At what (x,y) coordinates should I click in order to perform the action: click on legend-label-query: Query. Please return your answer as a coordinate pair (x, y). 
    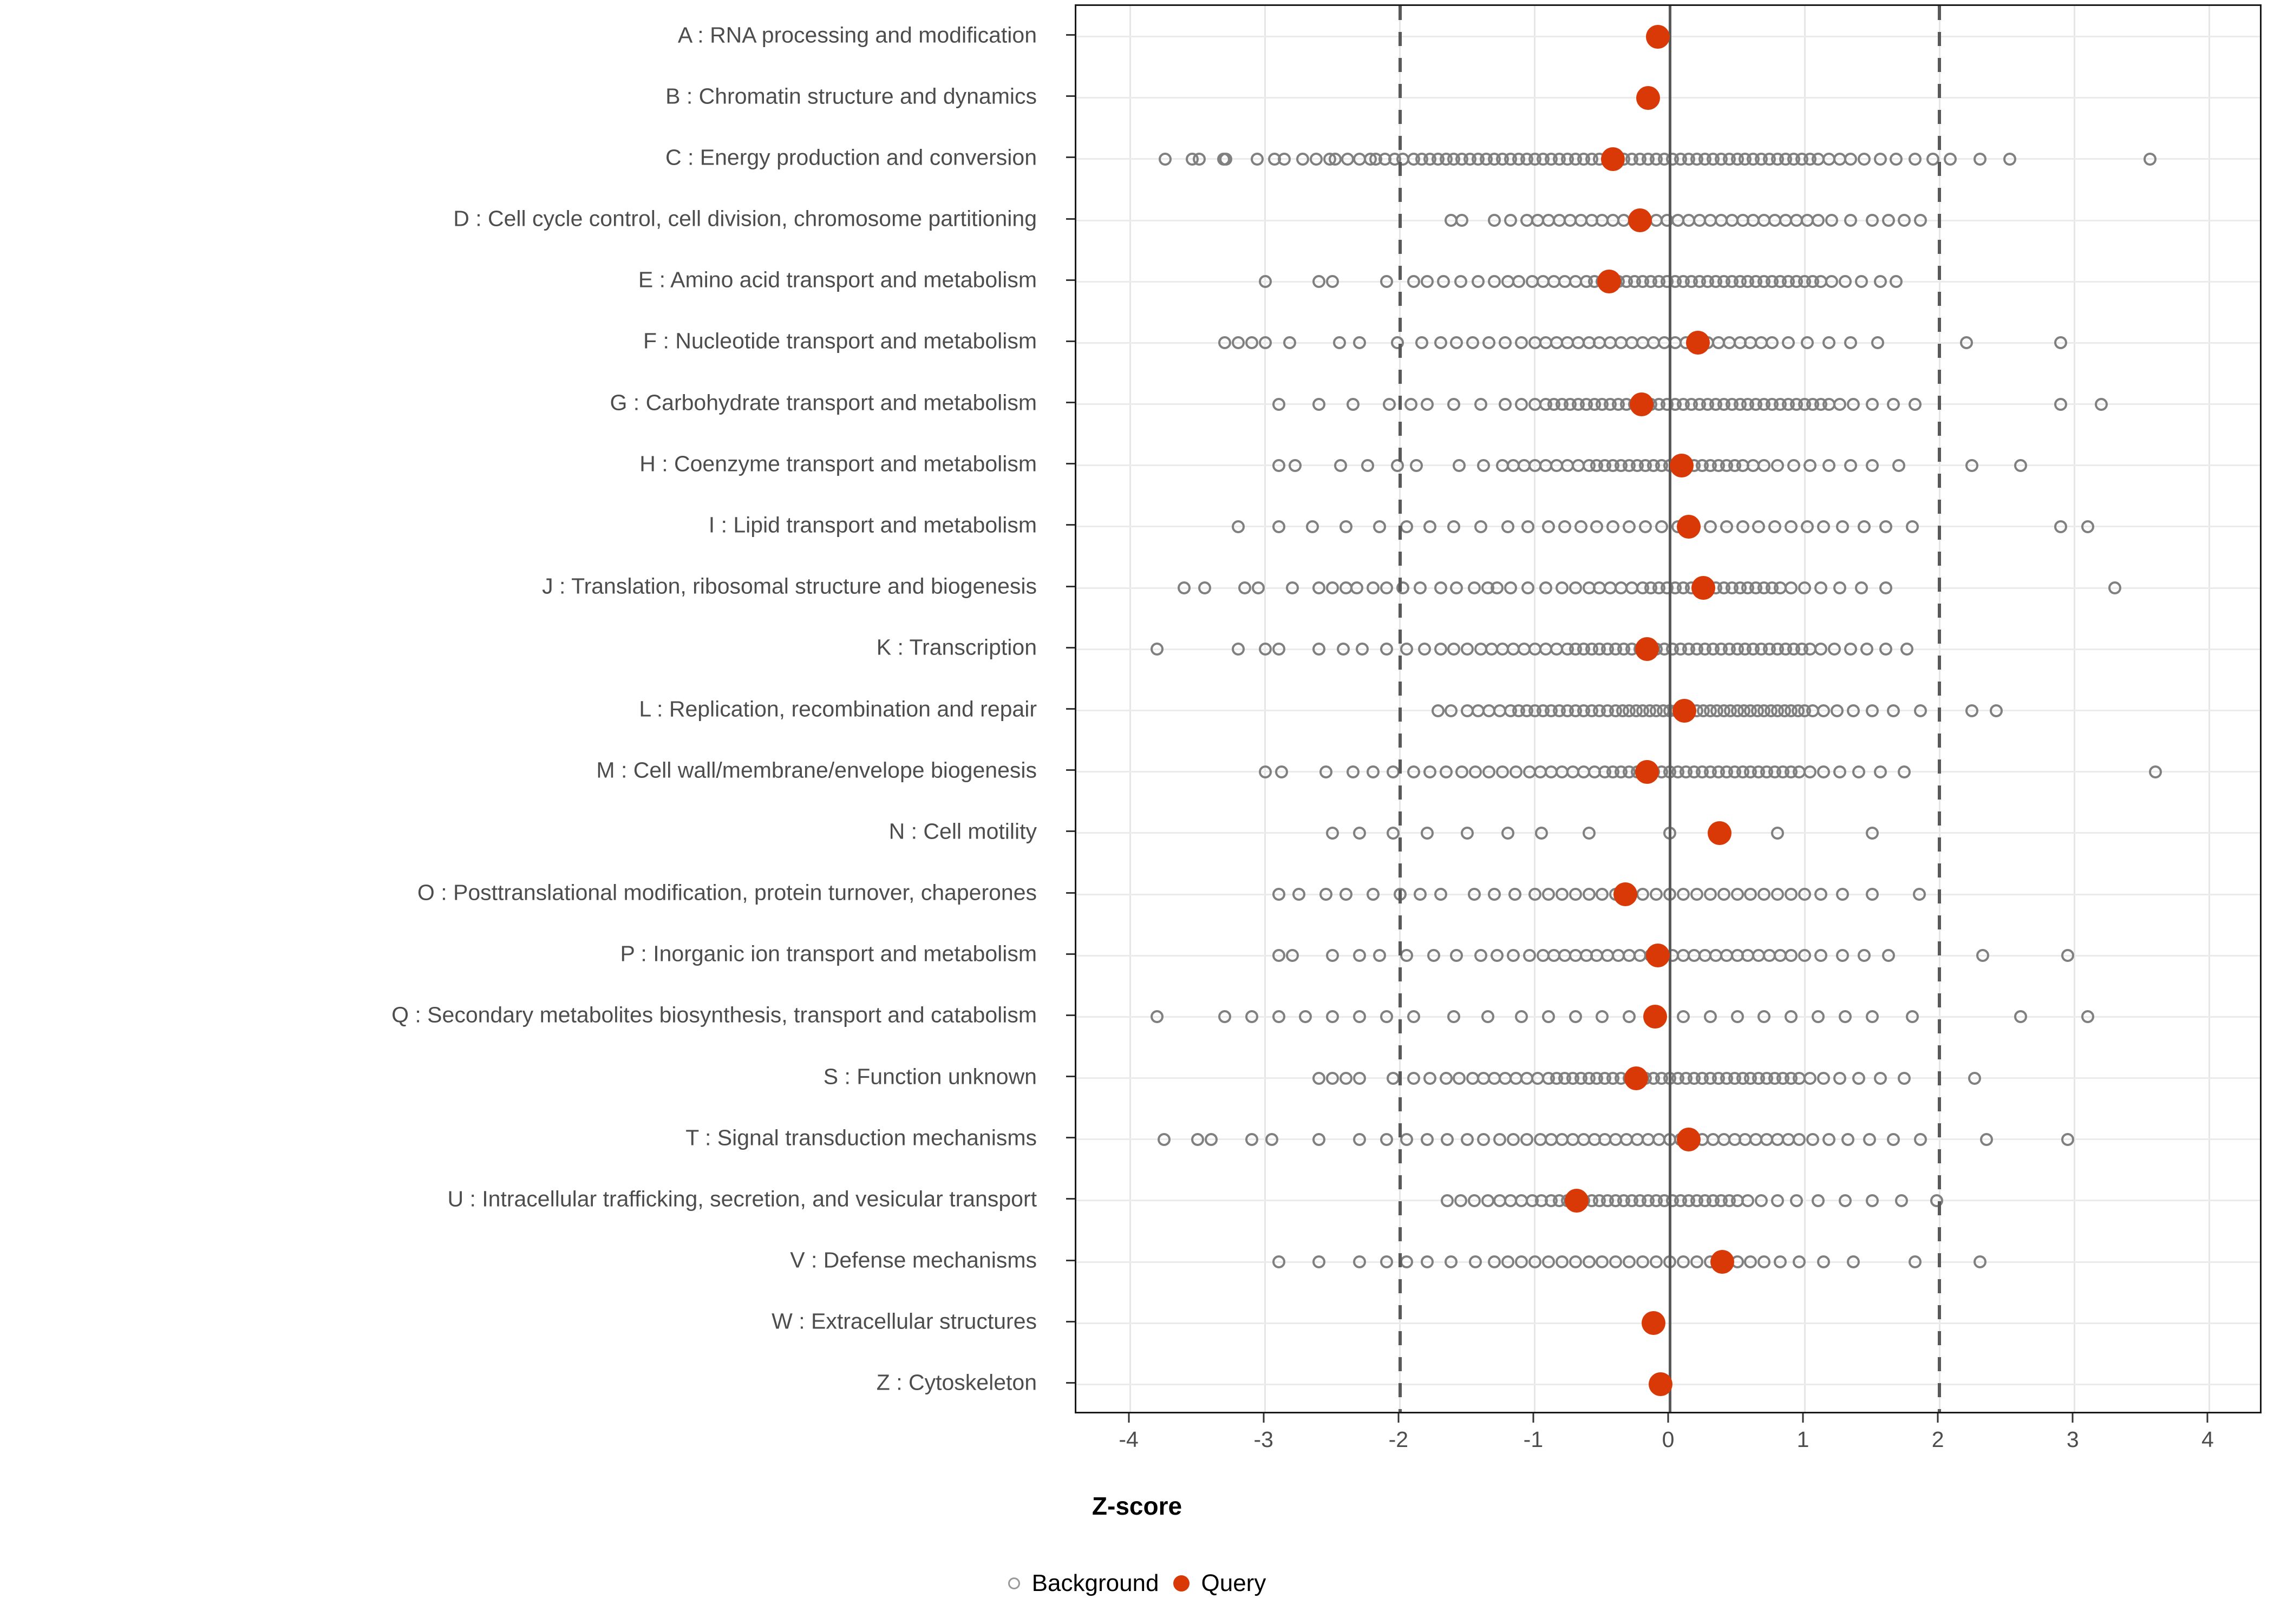
    Looking at the image, I should click on (1234, 1583).